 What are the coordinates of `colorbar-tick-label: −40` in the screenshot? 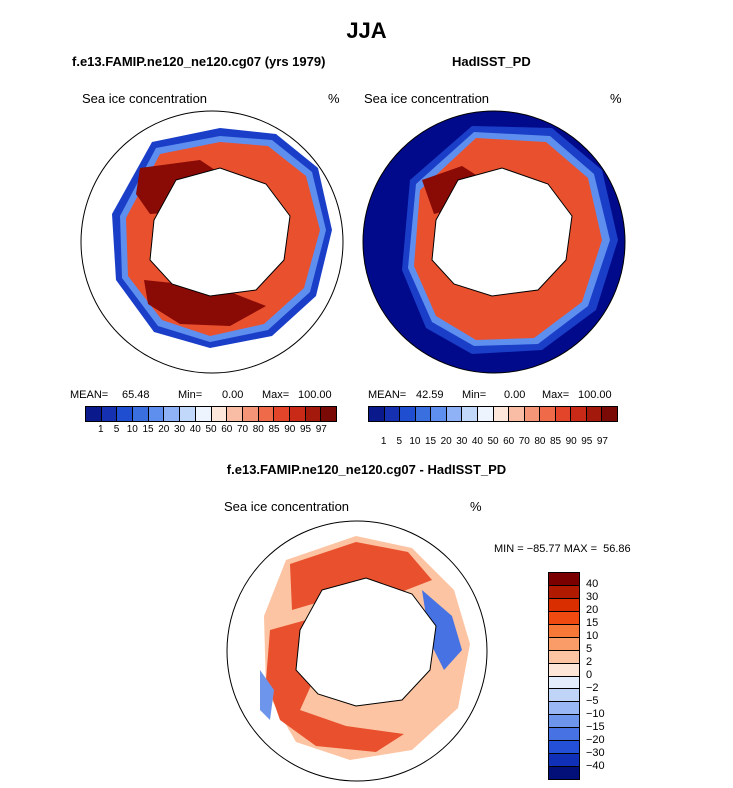 It's located at (595, 766).